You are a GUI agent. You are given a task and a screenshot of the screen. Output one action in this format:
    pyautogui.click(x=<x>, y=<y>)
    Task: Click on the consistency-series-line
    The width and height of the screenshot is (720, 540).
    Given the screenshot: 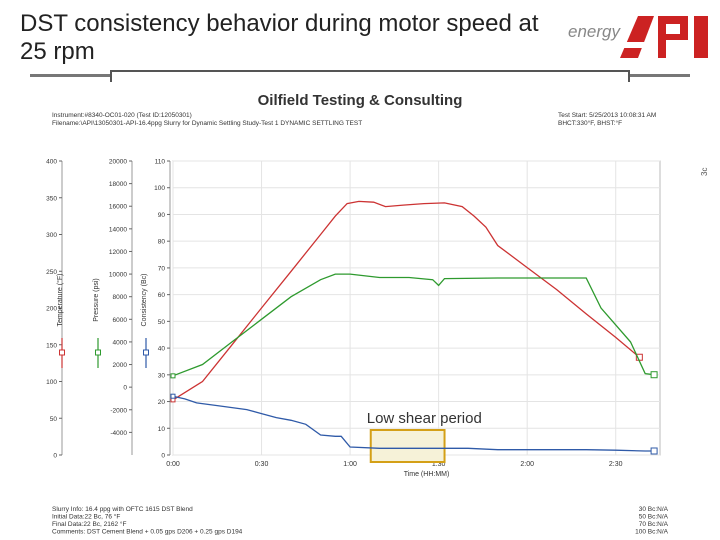 What is the action you would take?
    pyautogui.click(x=413, y=423)
    